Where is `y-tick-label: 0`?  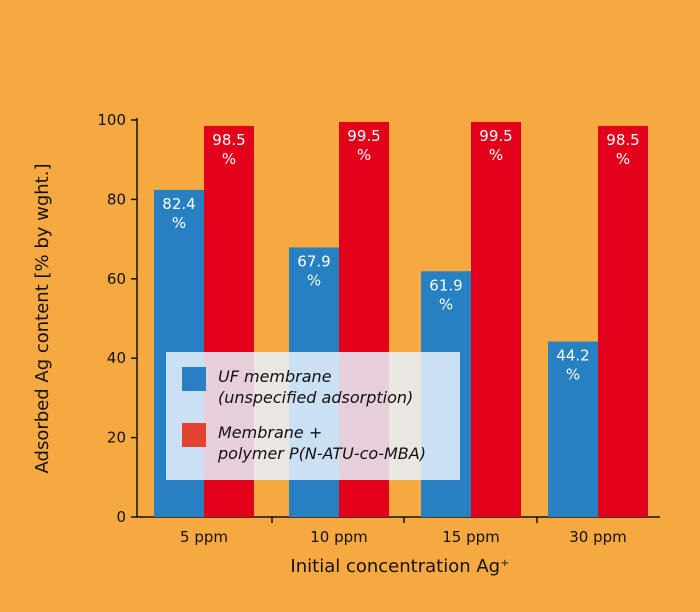 y-tick-label: 0 is located at coordinates (121, 517).